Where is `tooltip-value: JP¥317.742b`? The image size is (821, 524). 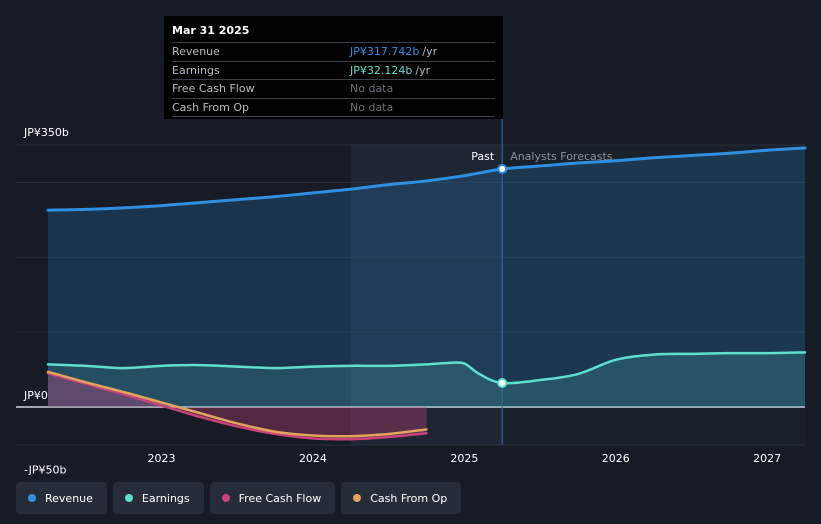
tooltip-value: JP¥317.742b is located at coordinates (385, 52).